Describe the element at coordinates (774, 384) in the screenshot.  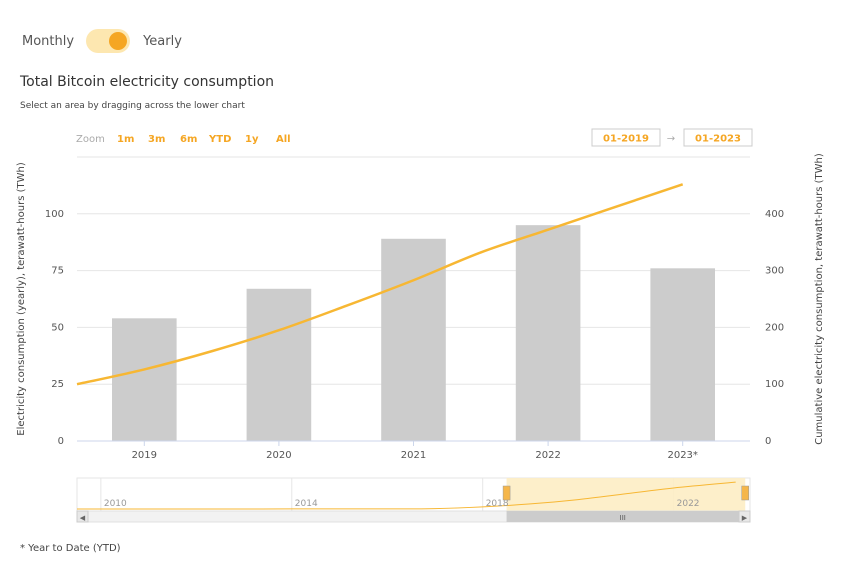
I see `right-tick-label: 100` at that location.